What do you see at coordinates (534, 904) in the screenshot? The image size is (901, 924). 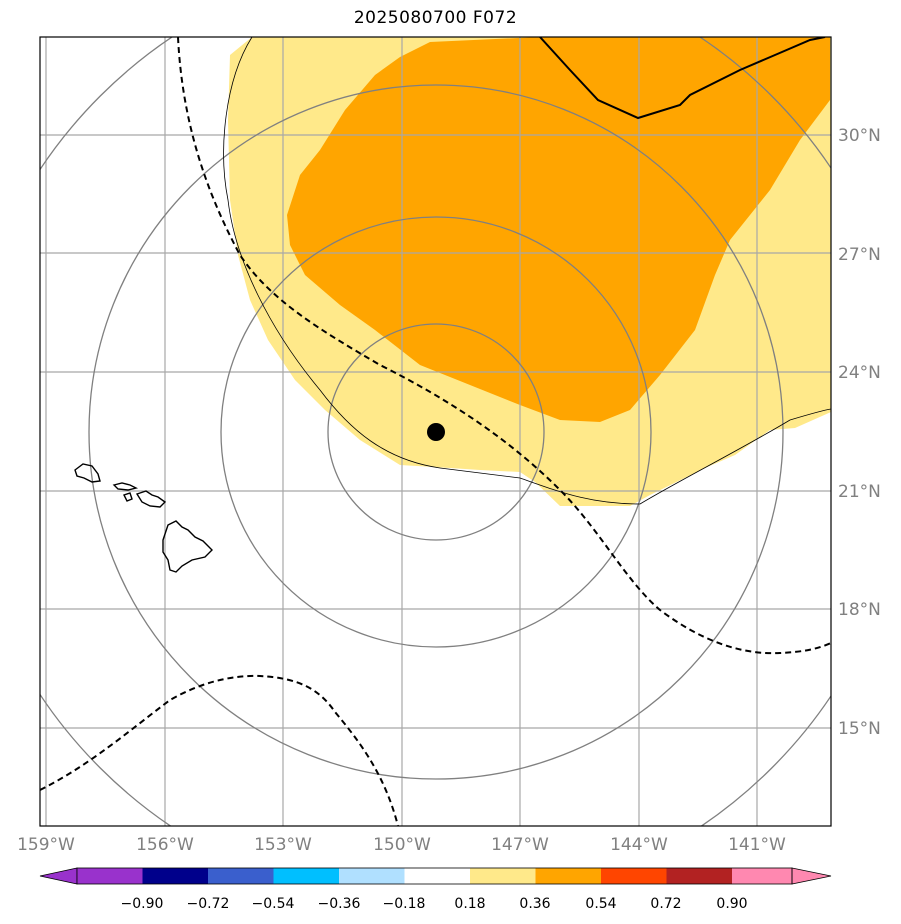 I see `colorbar-tick-6: 0.36` at bounding box center [534, 904].